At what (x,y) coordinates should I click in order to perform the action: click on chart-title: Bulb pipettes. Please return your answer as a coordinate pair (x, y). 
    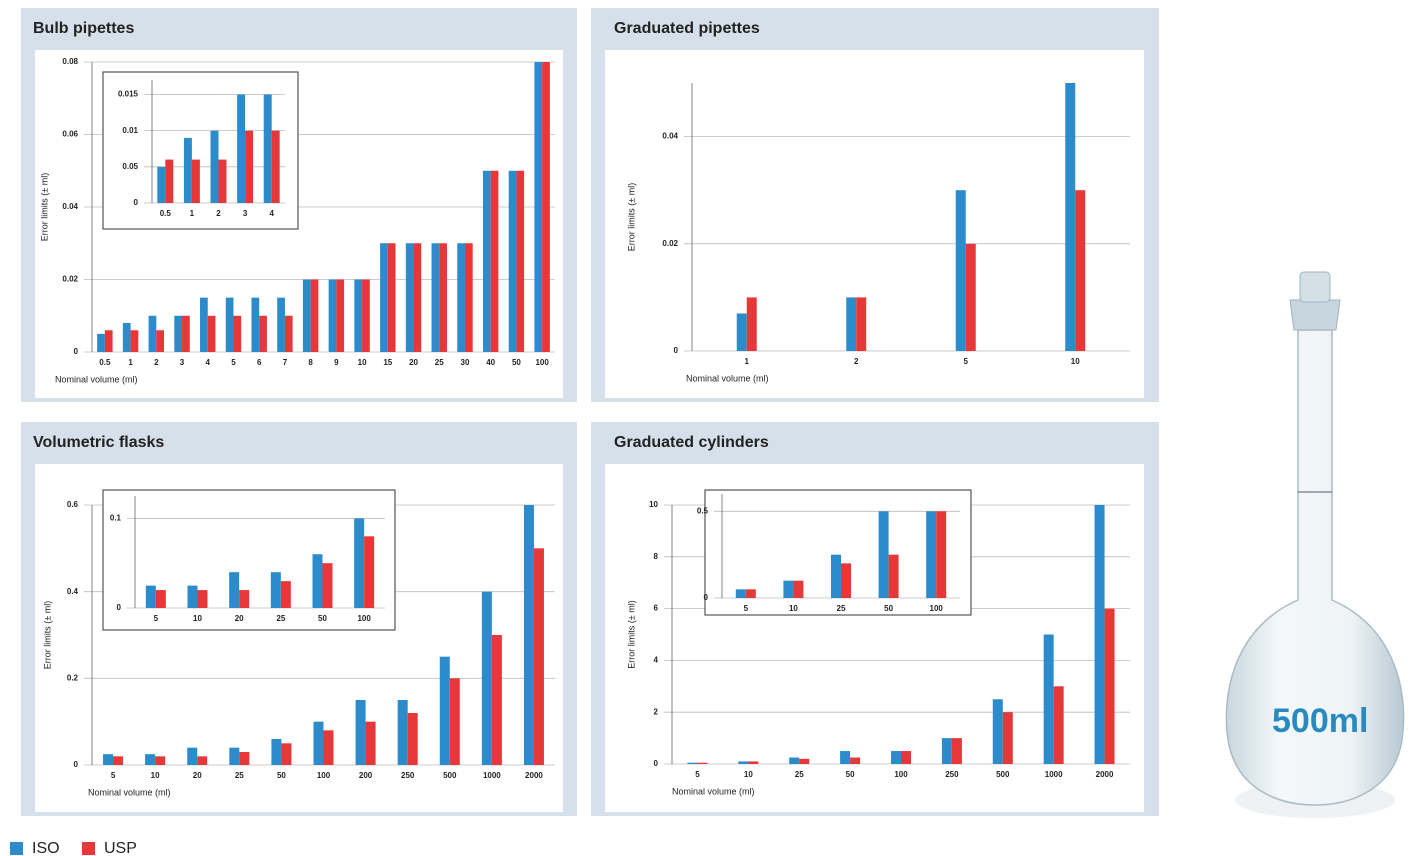
    Looking at the image, I should click on (83, 28).